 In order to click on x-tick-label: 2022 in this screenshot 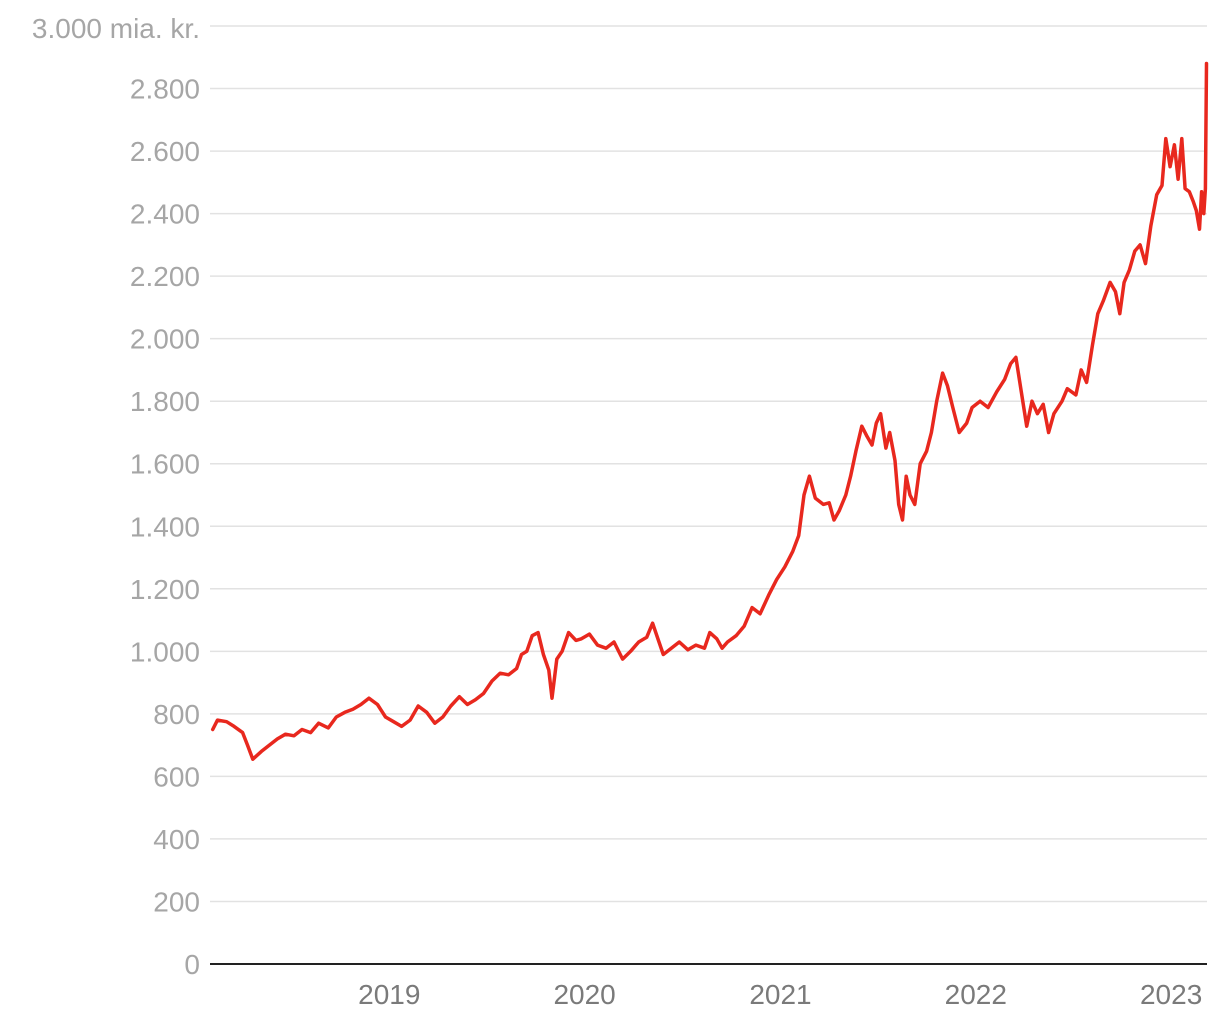, I will do `click(976, 994)`.